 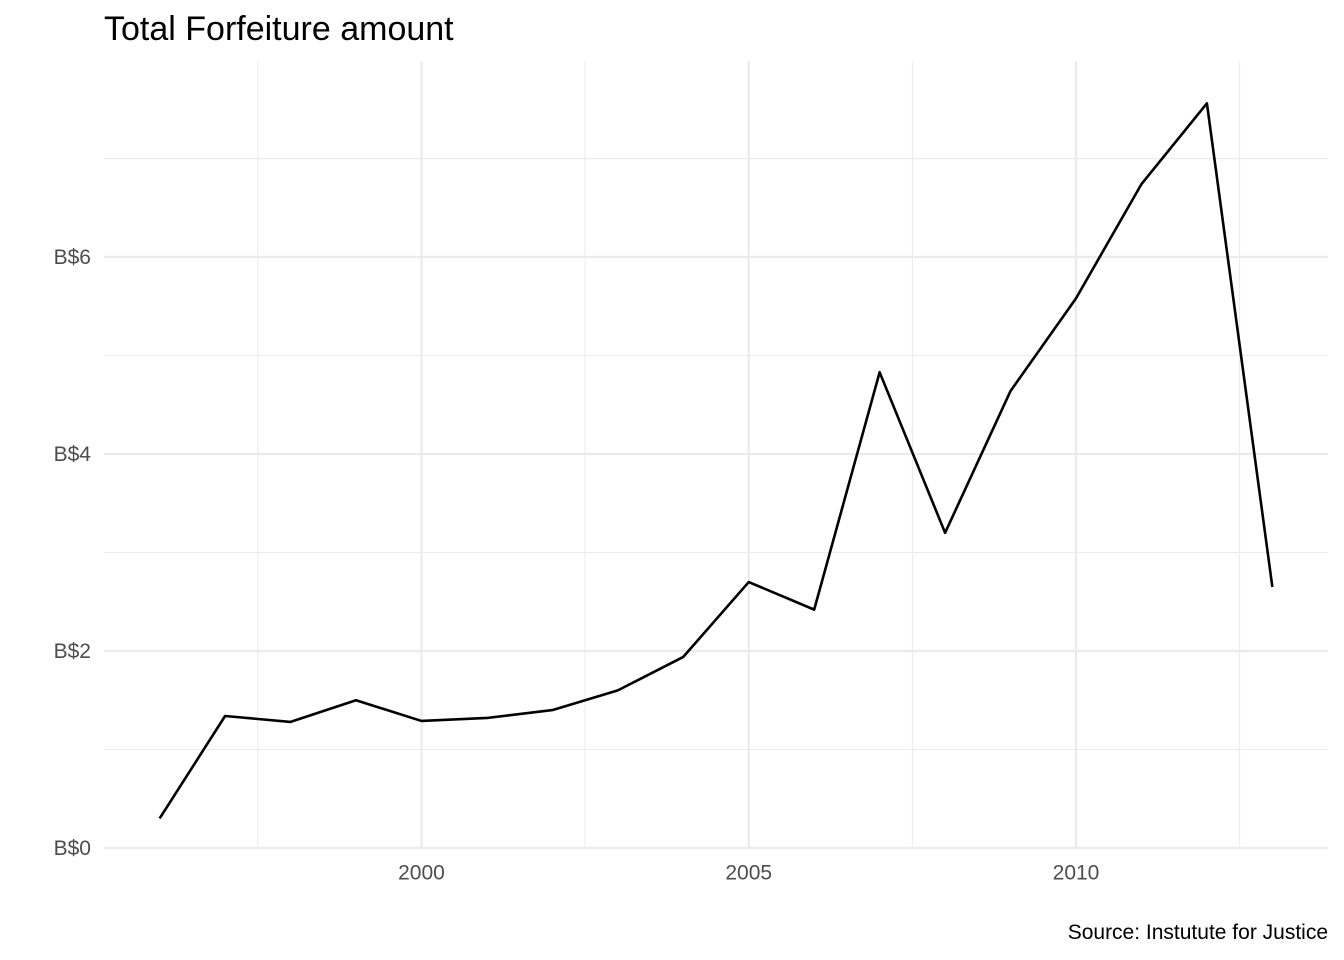 What do you see at coordinates (421, 872) in the screenshot?
I see `x-tick-label: 2000` at bounding box center [421, 872].